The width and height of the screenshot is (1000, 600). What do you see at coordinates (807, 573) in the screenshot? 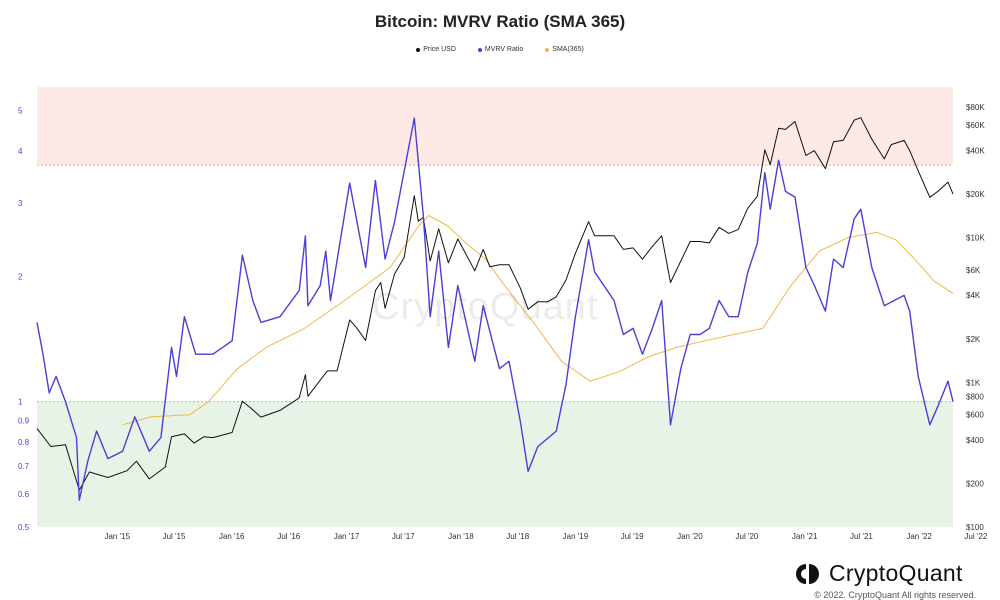
I see `cryptoquant-logo-icon` at bounding box center [807, 573].